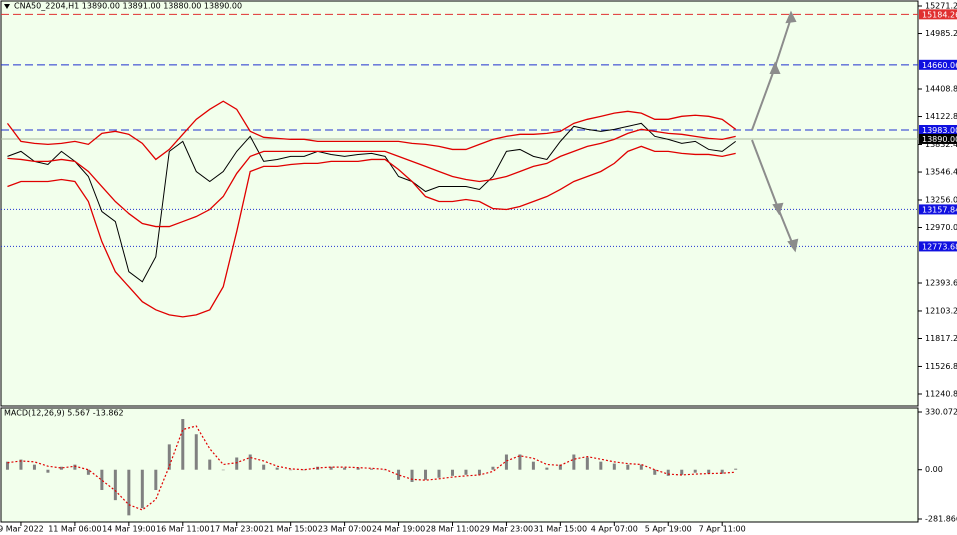 The image size is (957, 535). I want to click on level-label: 13983.00, so click(939, 130).